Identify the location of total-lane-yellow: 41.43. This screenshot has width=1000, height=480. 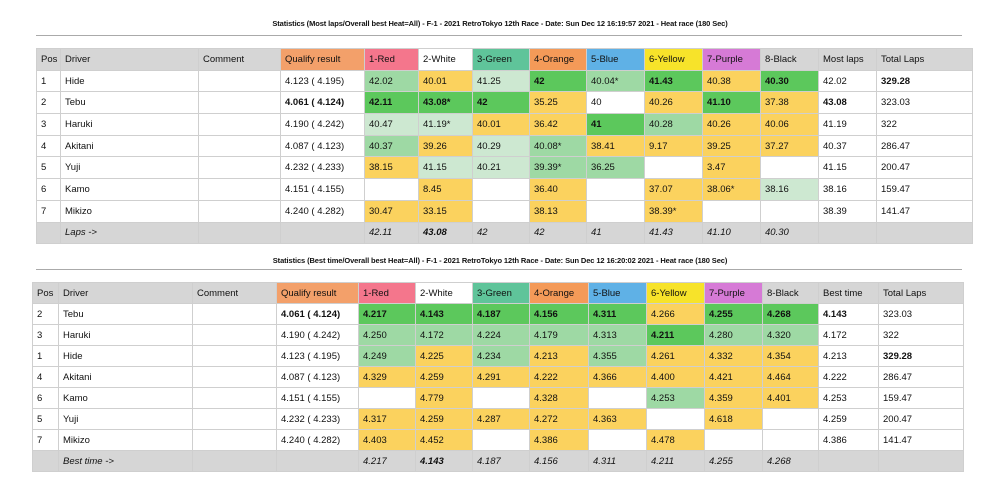
(673, 233).